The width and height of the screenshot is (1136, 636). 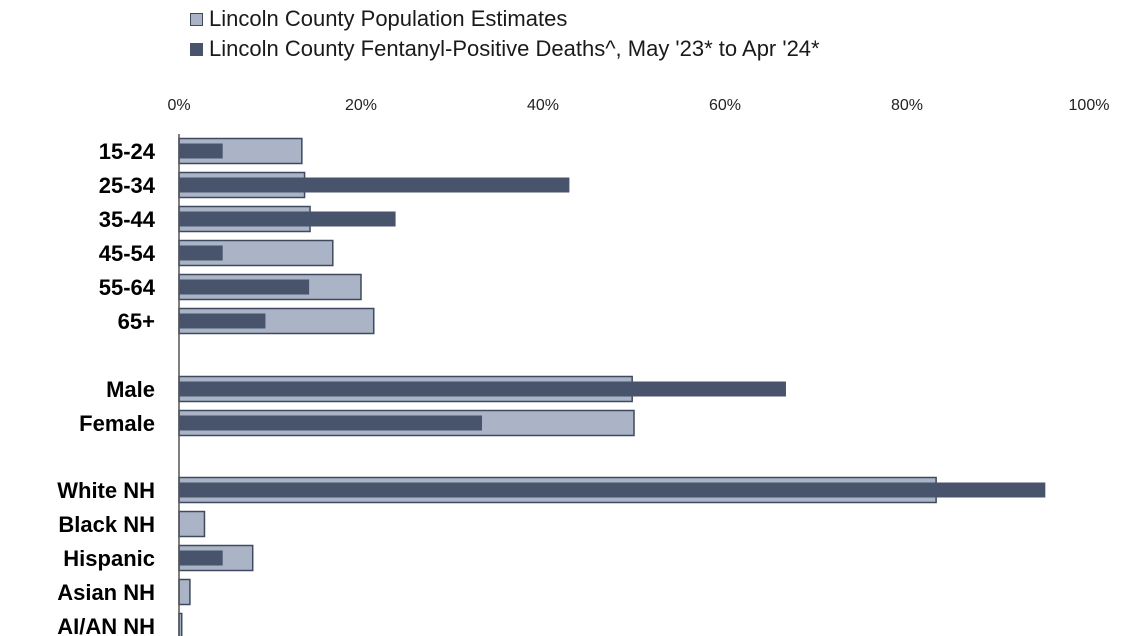 What do you see at coordinates (1089, 105) in the screenshot?
I see `x-tick-label: 100%` at bounding box center [1089, 105].